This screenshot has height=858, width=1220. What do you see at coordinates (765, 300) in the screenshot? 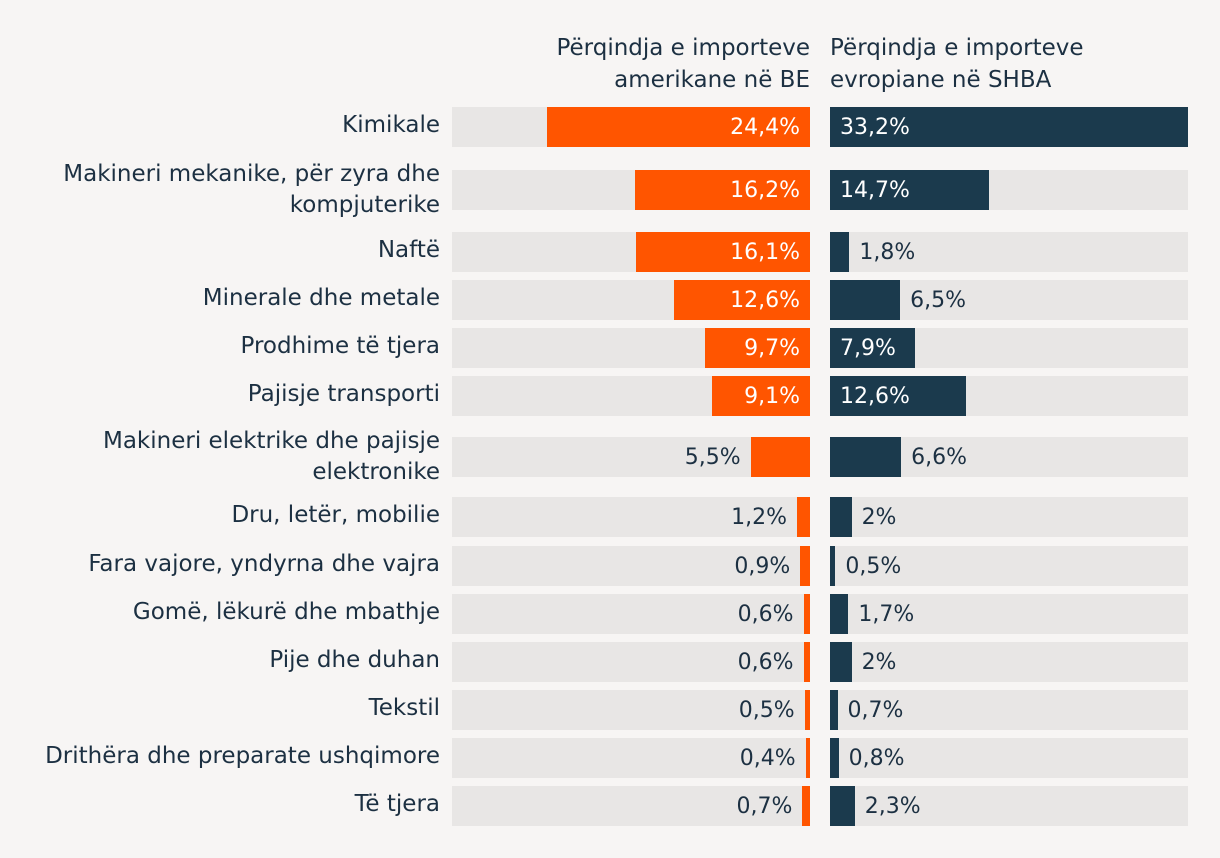
I see `value-label-eu: 12,6%` at bounding box center [765, 300].